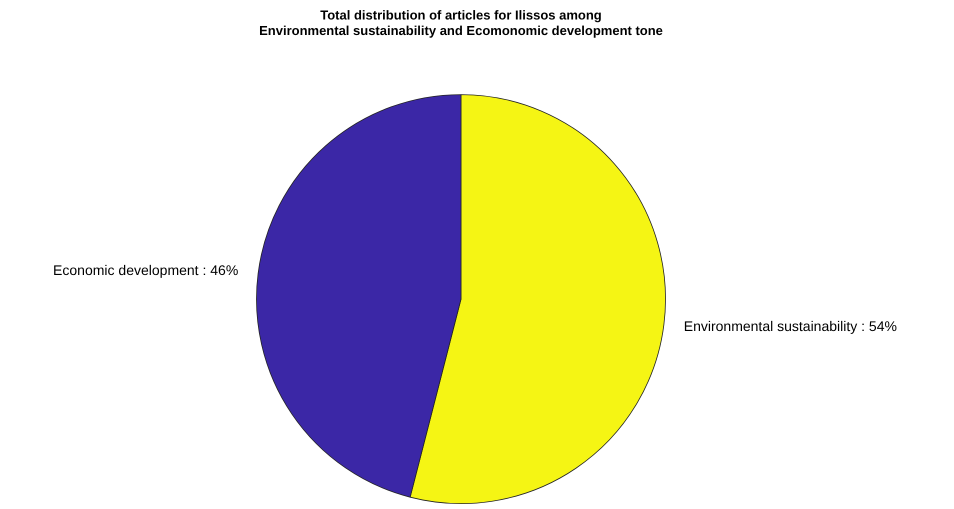 This screenshot has height=509, width=954. What do you see at coordinates (461, 30) in the screenshot?
I see `text: Environmental sustainability and Ecomonomic development tone` at bounding box center [461, 30].